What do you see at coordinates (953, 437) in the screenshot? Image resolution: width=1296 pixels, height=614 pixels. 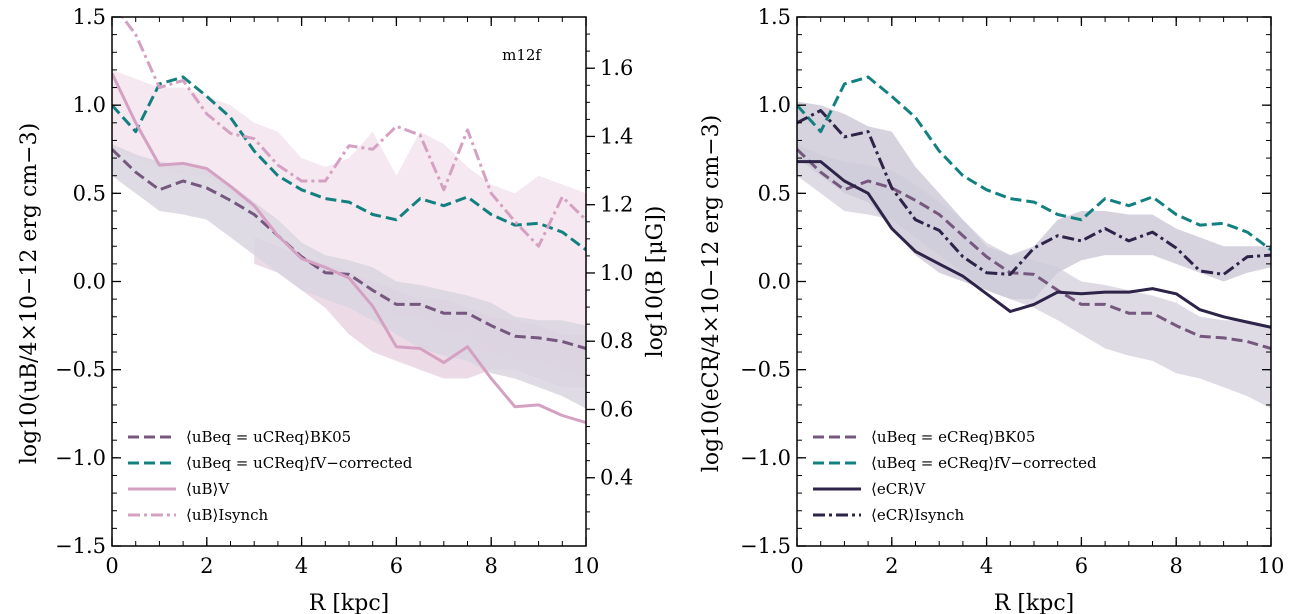 I see `legend-label: ⟨uBeq = eCReq⟩BK05` at bounding box center [953, 437].